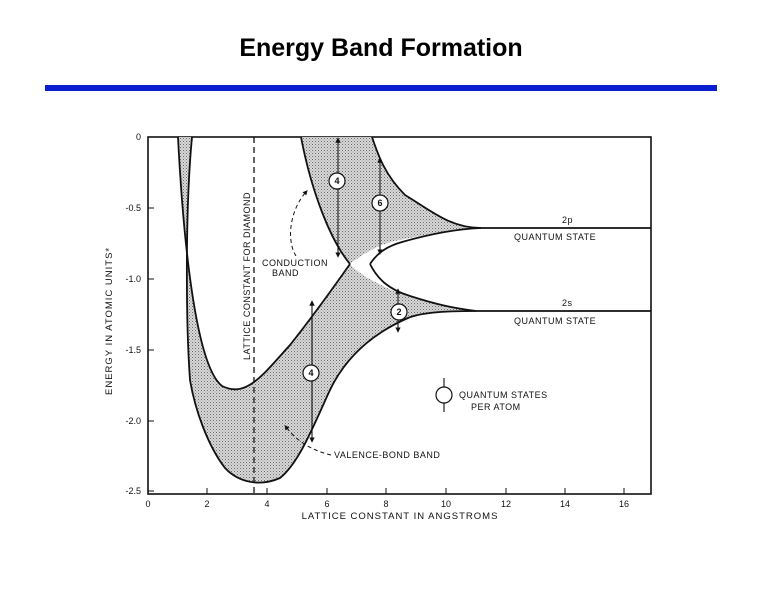  Describe the element at coordinates (567, 220) in the screenshot. I see `state-2p-label: 2p` at that location.